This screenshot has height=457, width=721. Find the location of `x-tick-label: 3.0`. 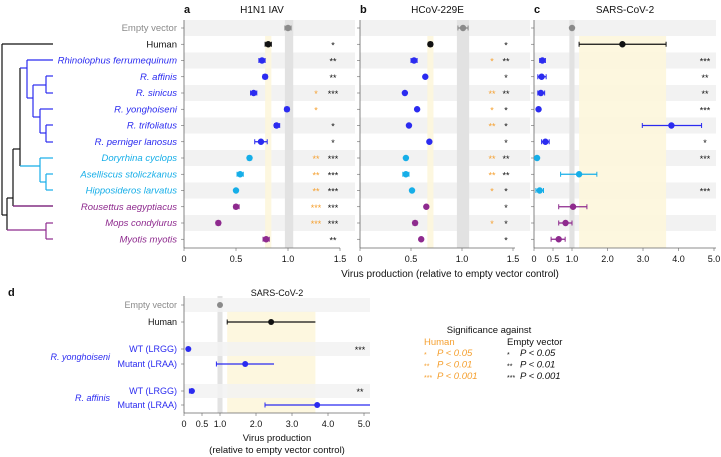

x-tick-label: 3.0 is located at coordinates (643, 259).